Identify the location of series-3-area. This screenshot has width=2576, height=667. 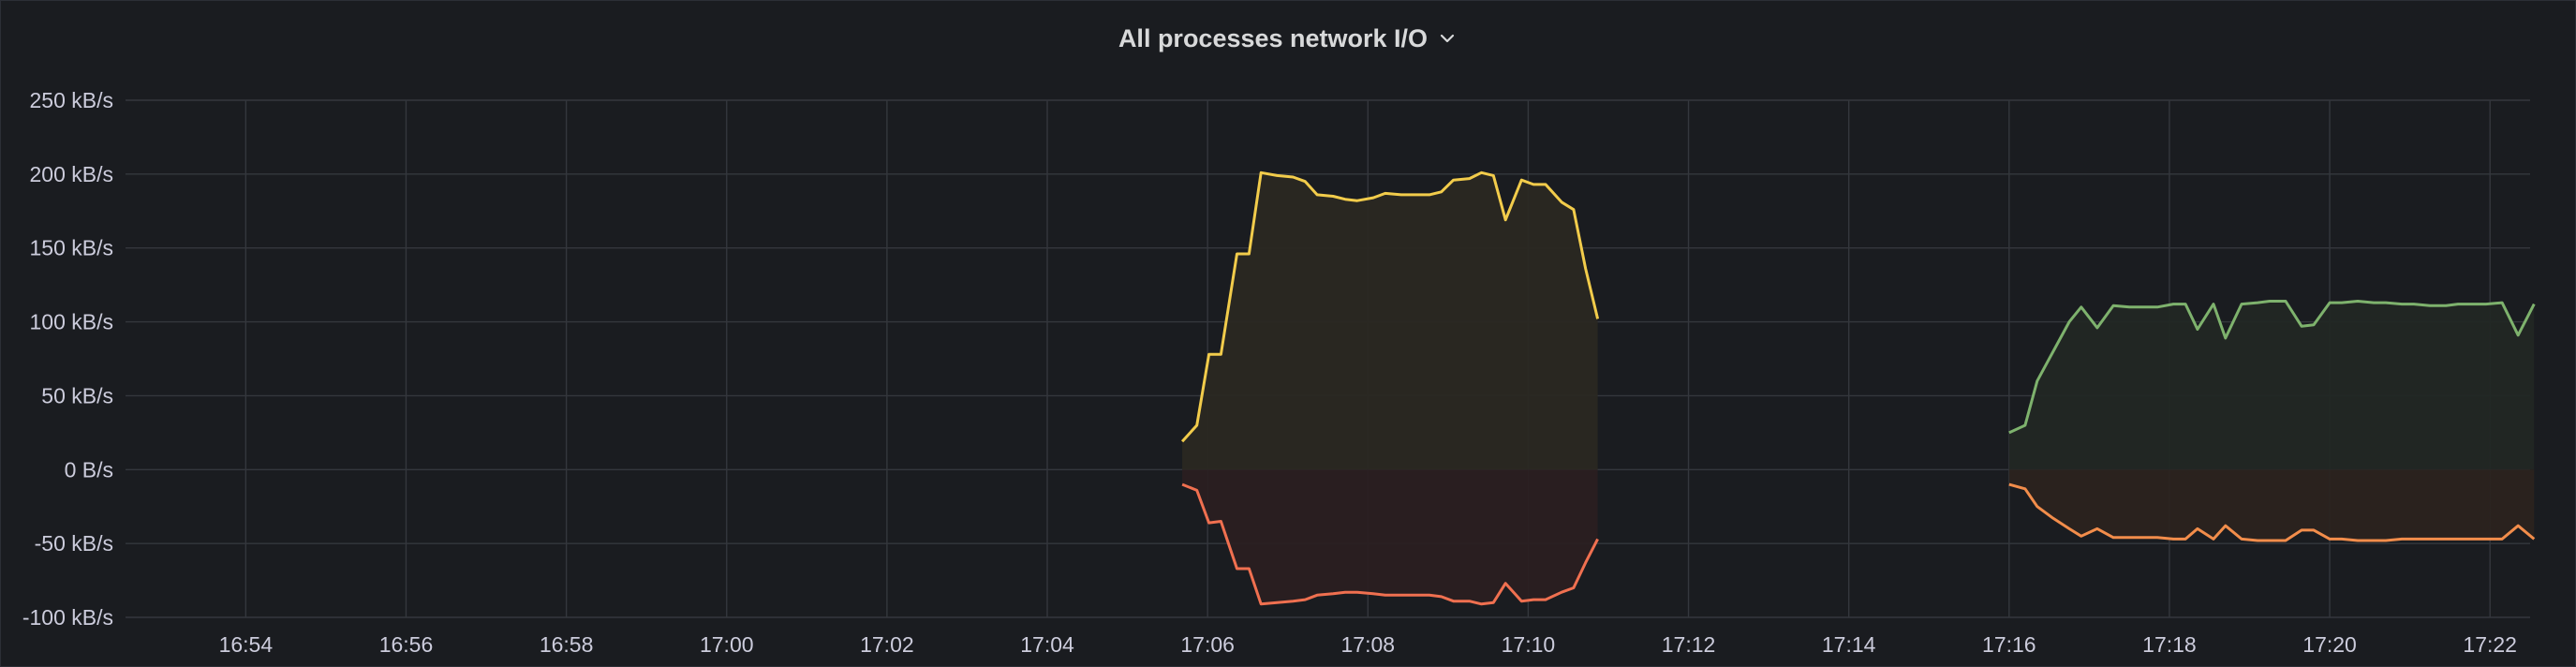
(2271, 505).